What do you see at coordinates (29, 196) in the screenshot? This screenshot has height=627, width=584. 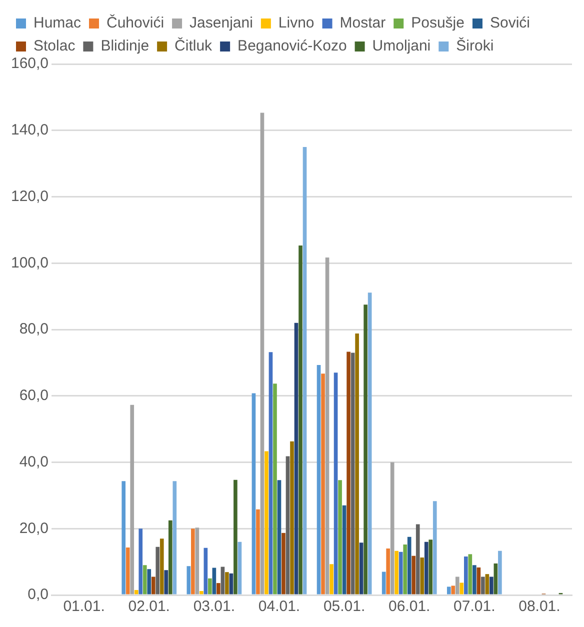 I see `y-tick-label: 120,0` at bounding box center [29, 196].